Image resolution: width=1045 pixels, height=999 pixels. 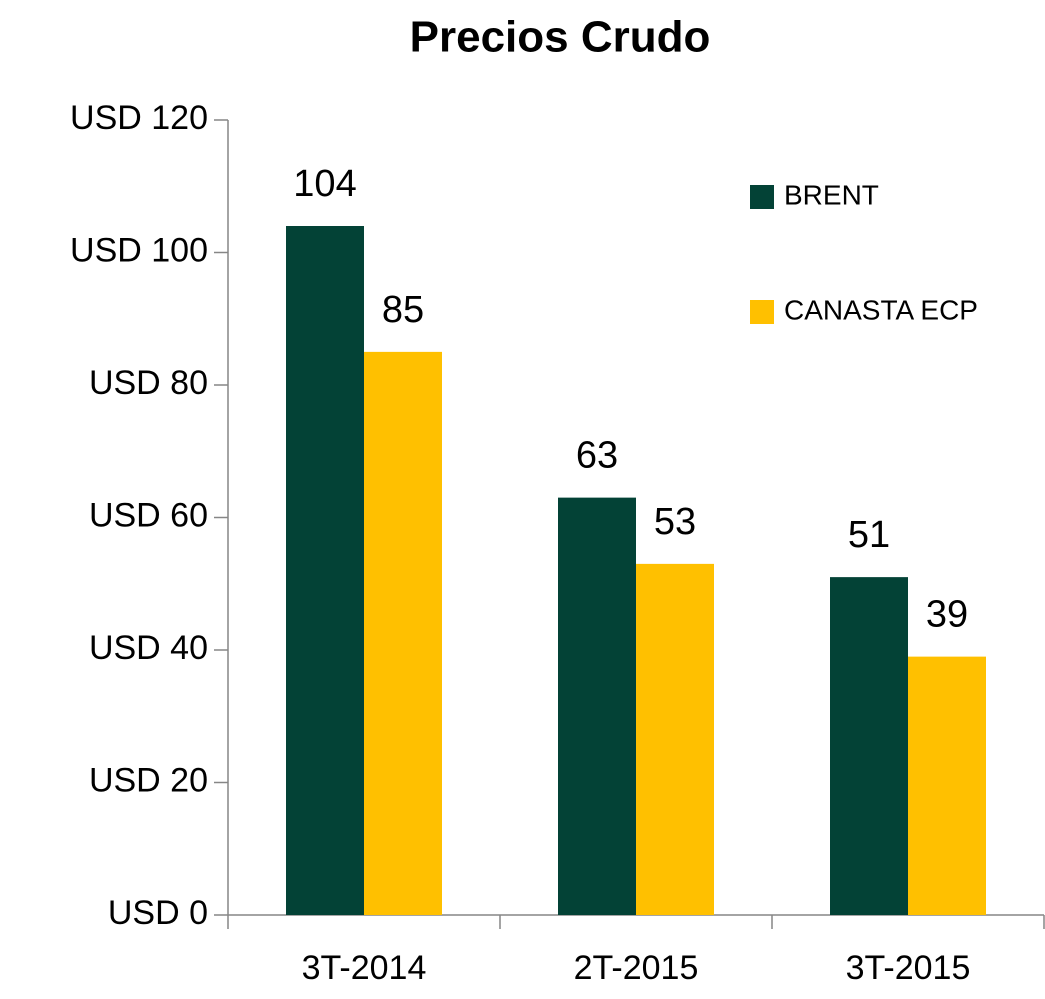 What do you see at coordinates (636, 968) in the screenshot?
I see `x-tick-label: 2T-2015` at bounding box center [636, 968].